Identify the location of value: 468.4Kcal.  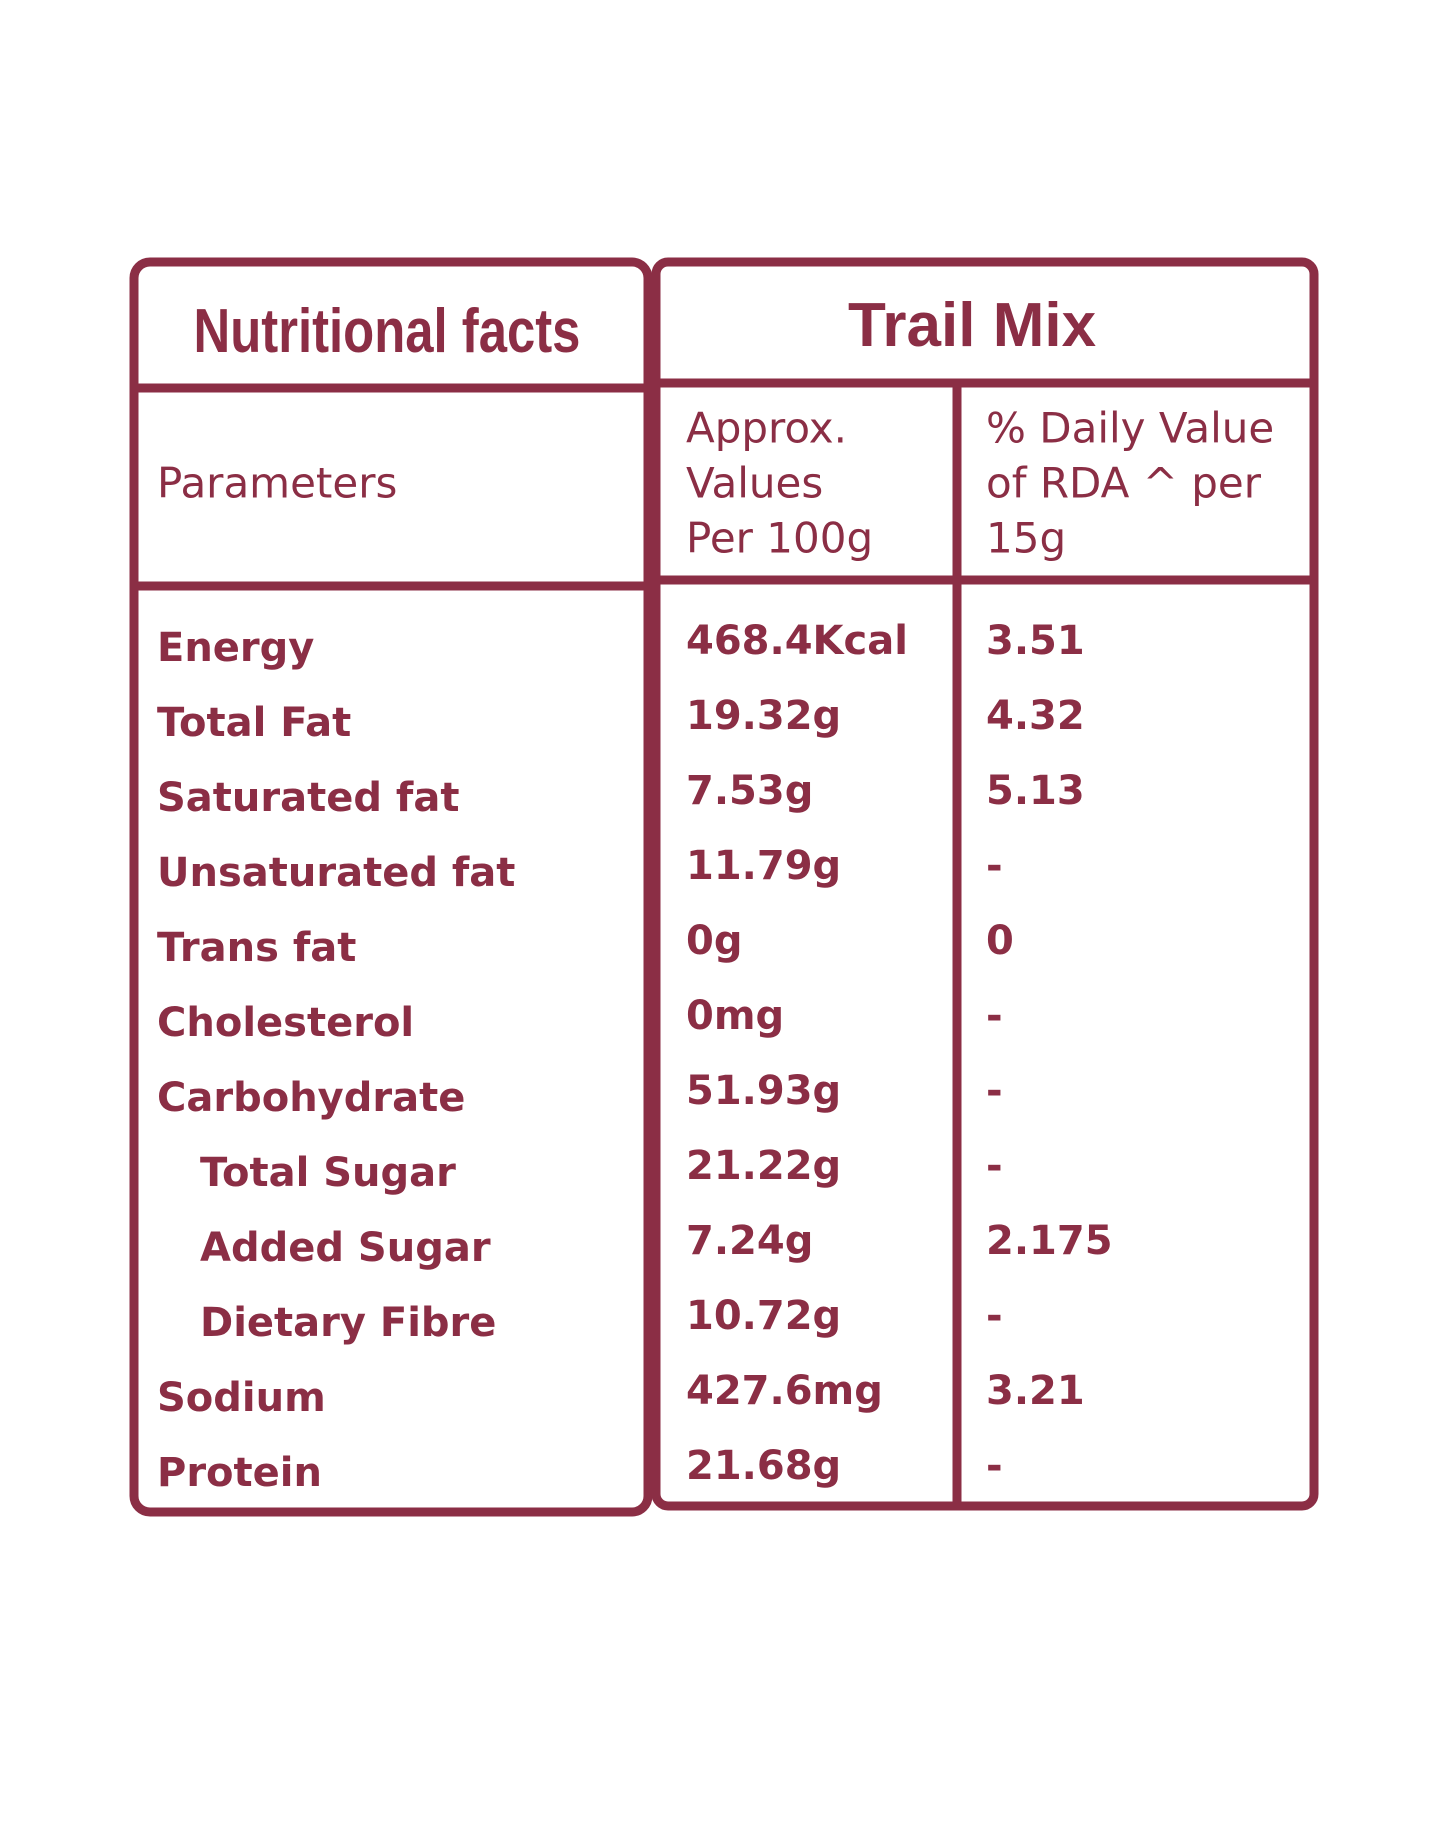
(797, 641).